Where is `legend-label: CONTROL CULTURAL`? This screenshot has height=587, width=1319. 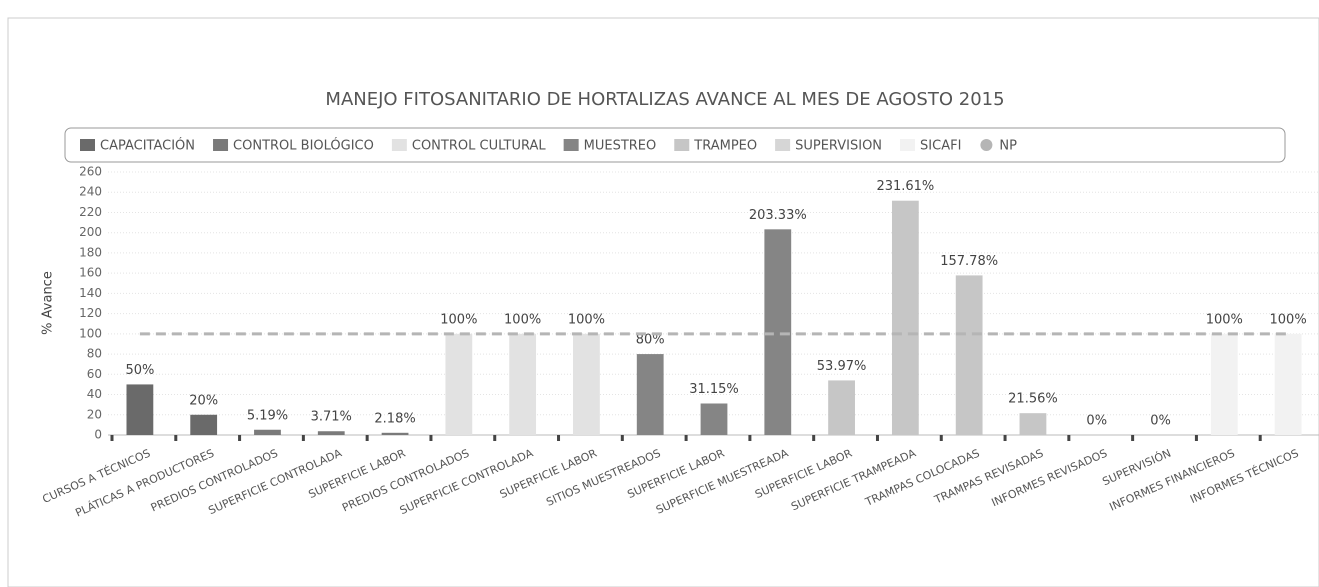 legend-label: CONTROL CULTURAL is located at coordinates (479, 146).